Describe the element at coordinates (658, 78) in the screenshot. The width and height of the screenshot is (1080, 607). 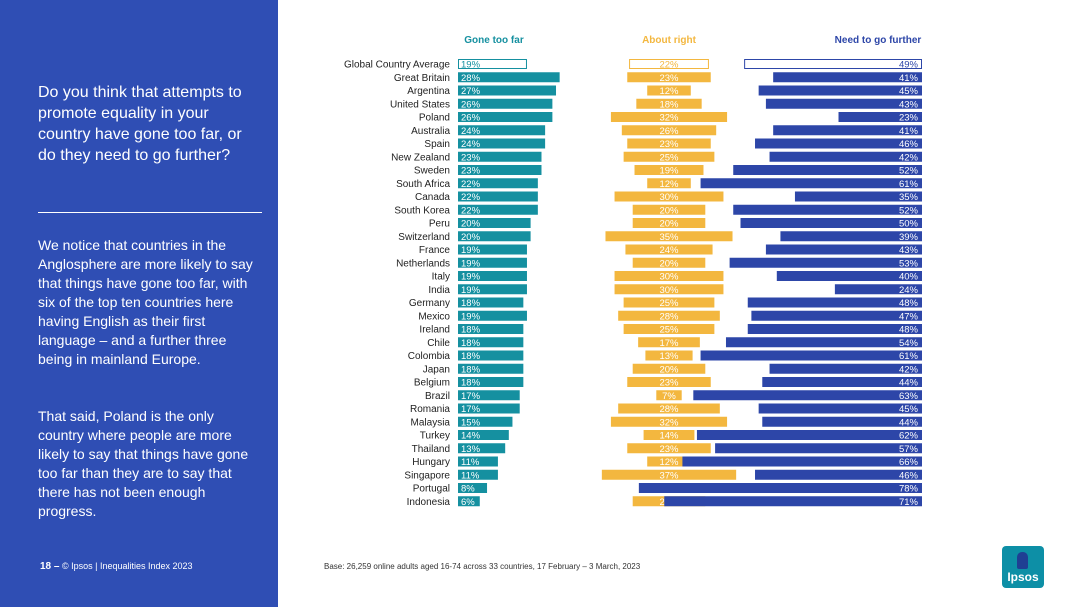
I see `bar-row: Great Britain 28% 23% 41%` at that location.